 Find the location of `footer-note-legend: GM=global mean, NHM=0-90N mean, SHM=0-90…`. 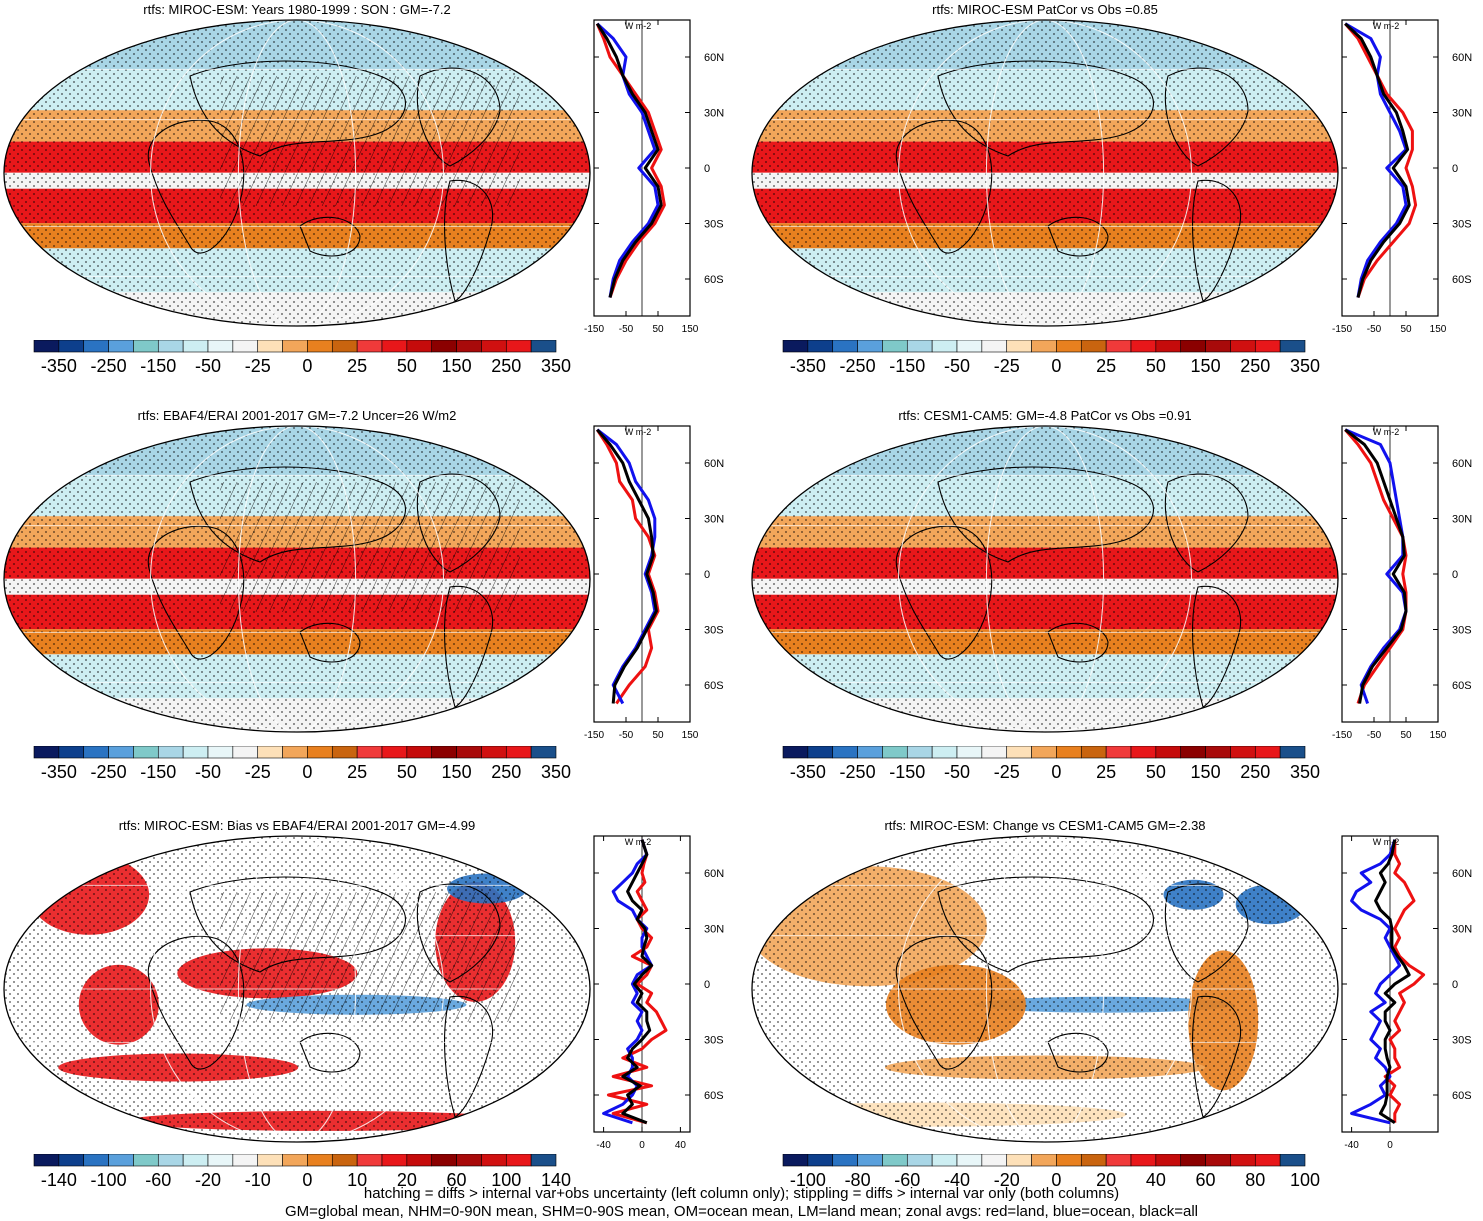

footer-note-legend: GM=global mean, NHM=0-90N mean, SHM=0-90… is located at coordinates (741, 1211).